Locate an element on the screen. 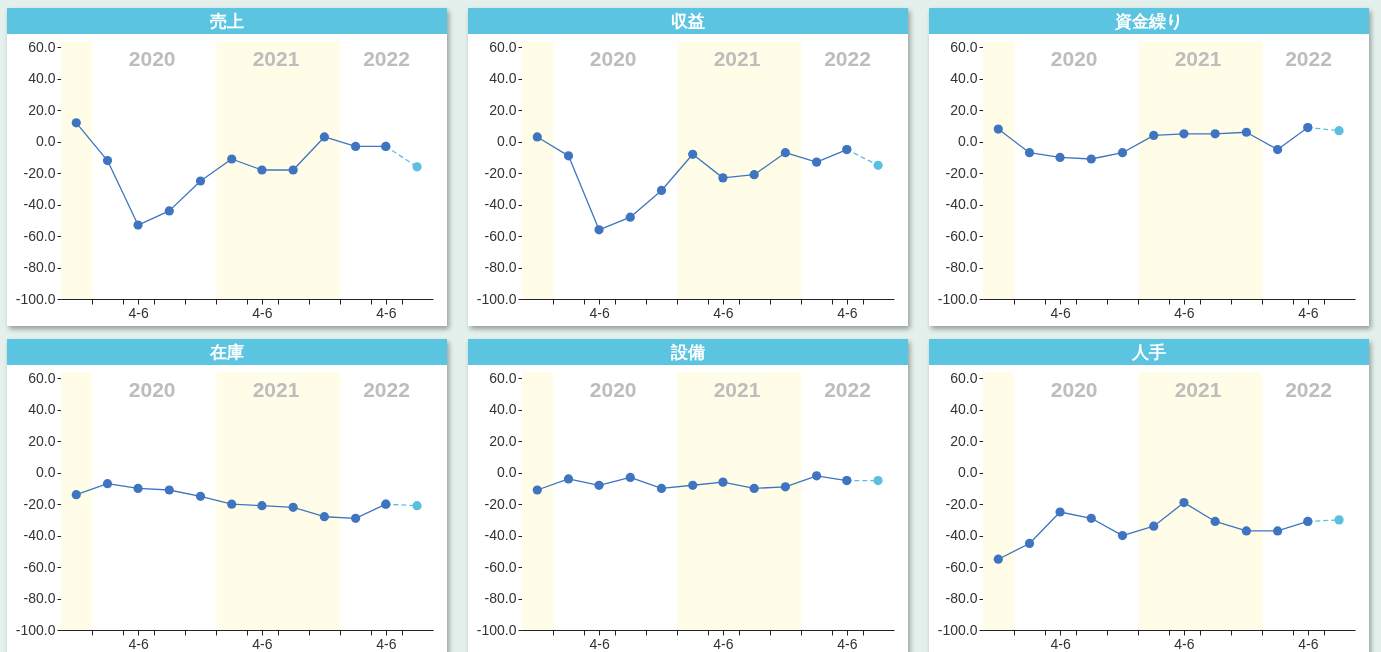 The image size is (1381, 652). chart-title: 在庫 is located at coordinates (227, 352).